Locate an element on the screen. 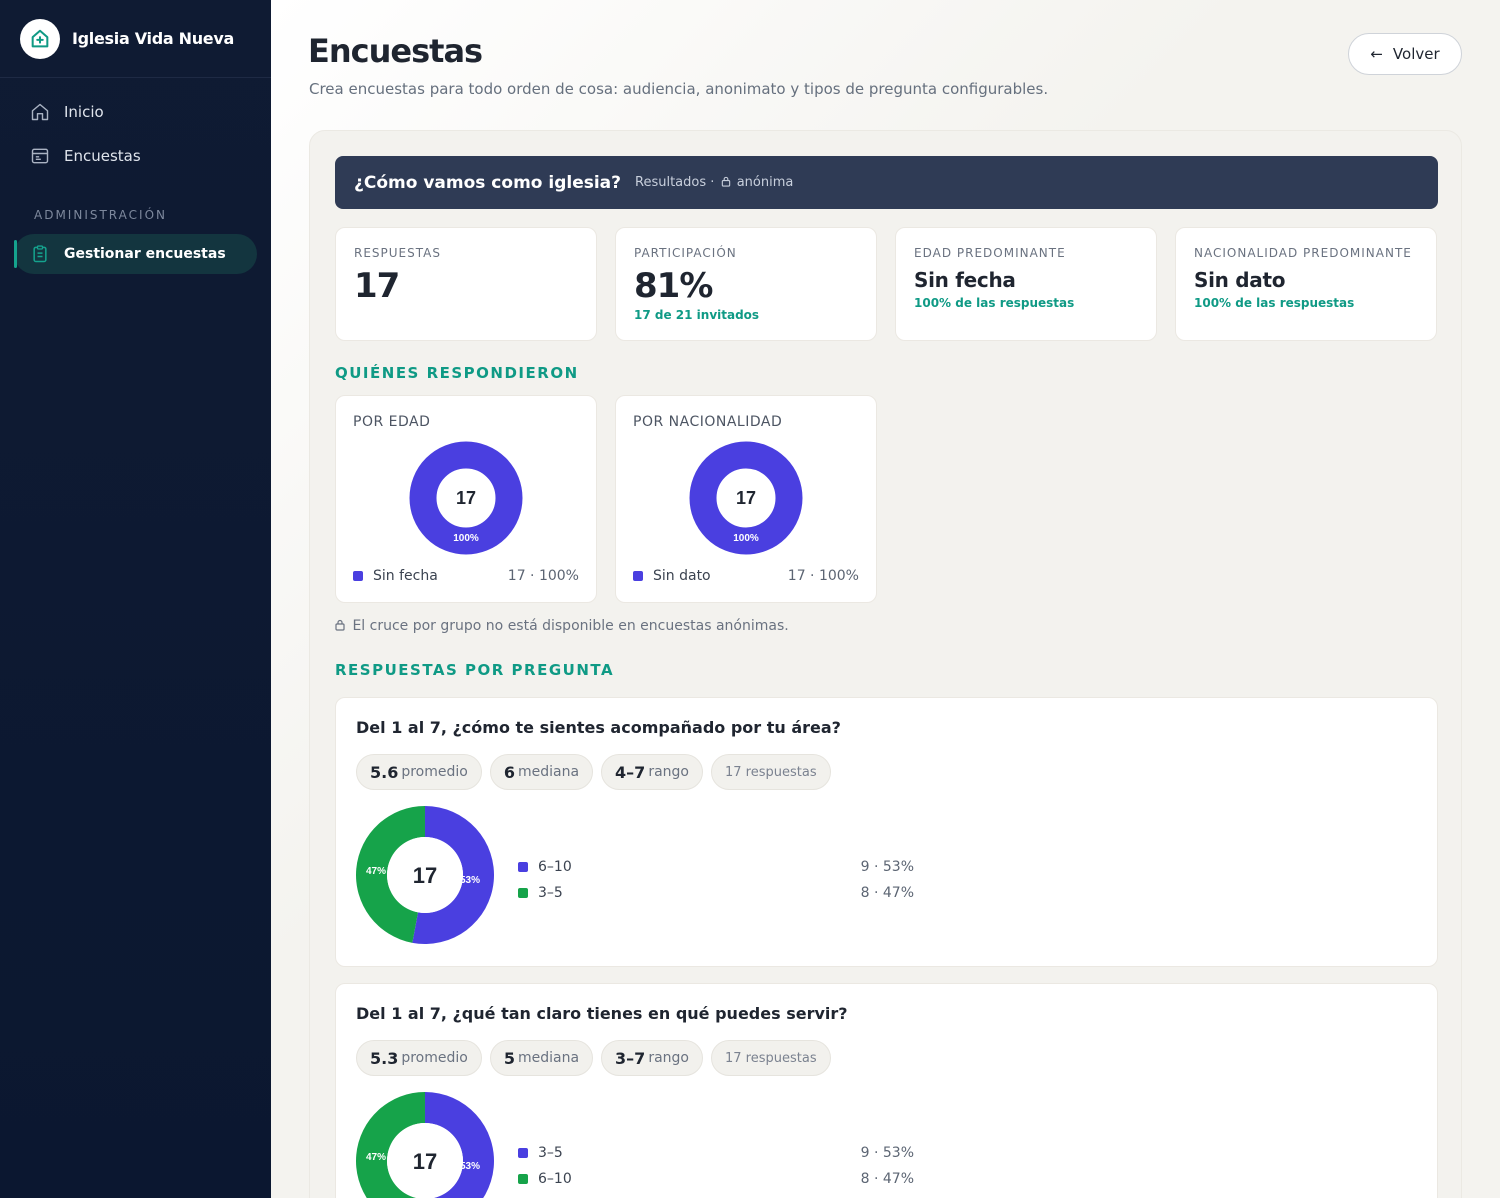 The width and height of the screenshot is (1500, 1198). donut-chart-age: 17 100% is located at coordinates (466, 498).